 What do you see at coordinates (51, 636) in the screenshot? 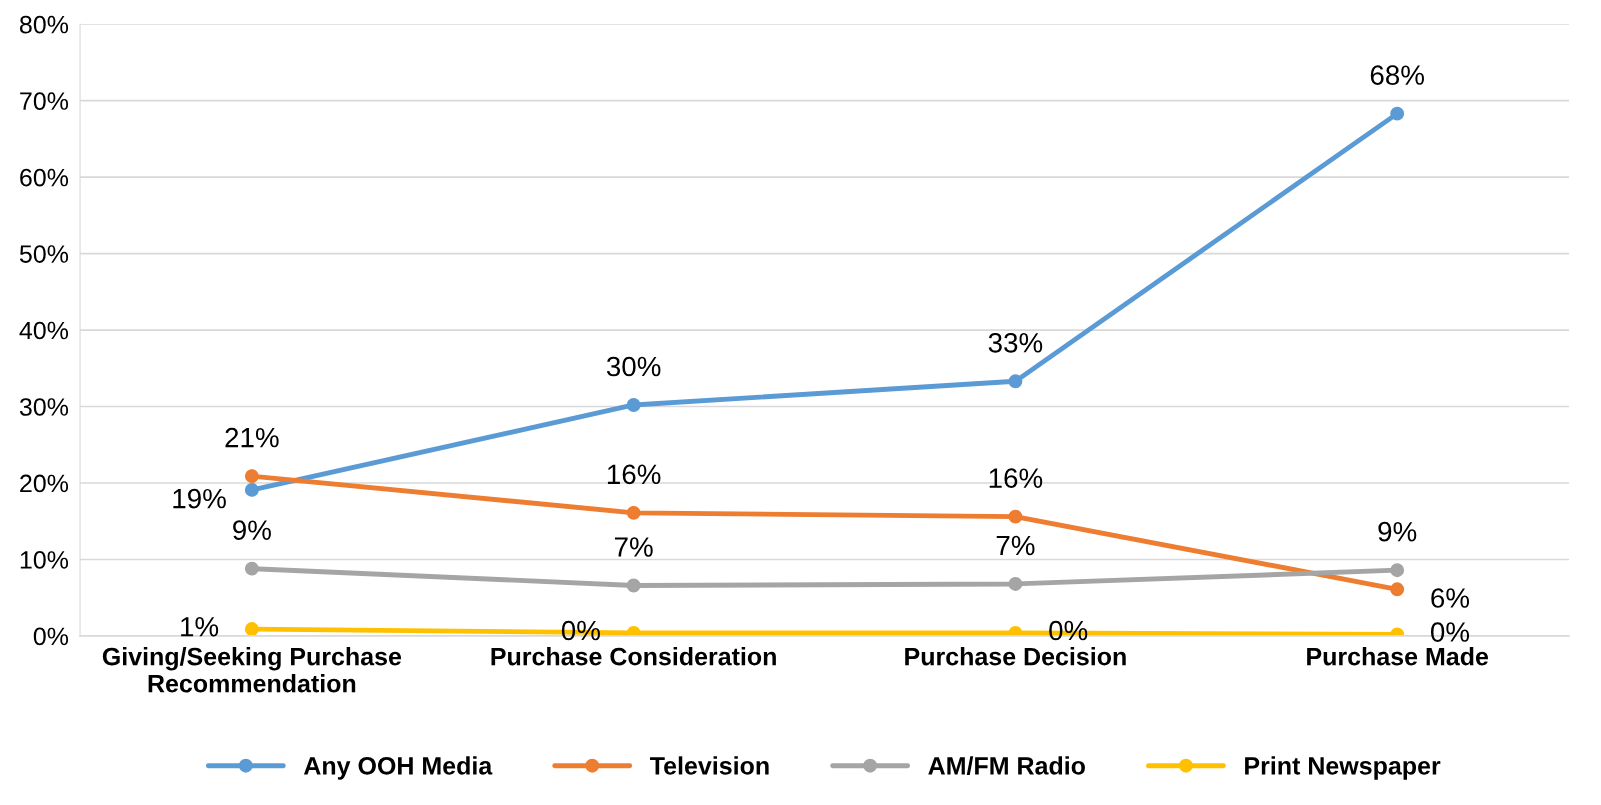
I see `y-tick-label: 0%` at bounding box center [51, 636].